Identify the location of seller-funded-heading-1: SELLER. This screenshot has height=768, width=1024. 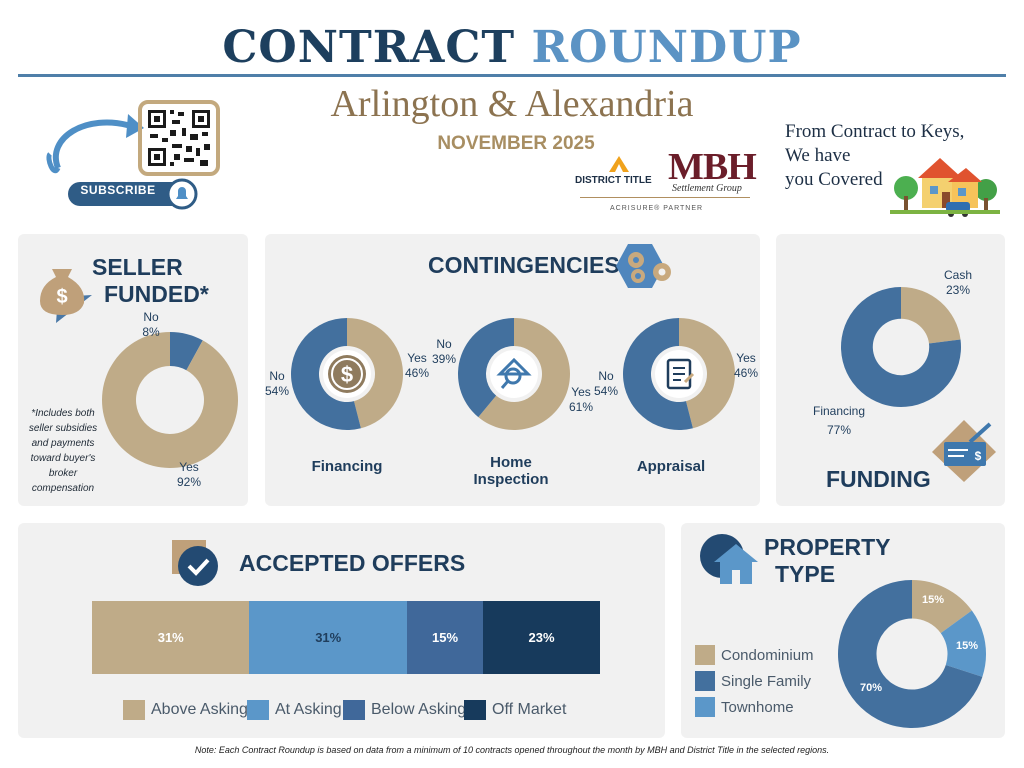
(137, 267).